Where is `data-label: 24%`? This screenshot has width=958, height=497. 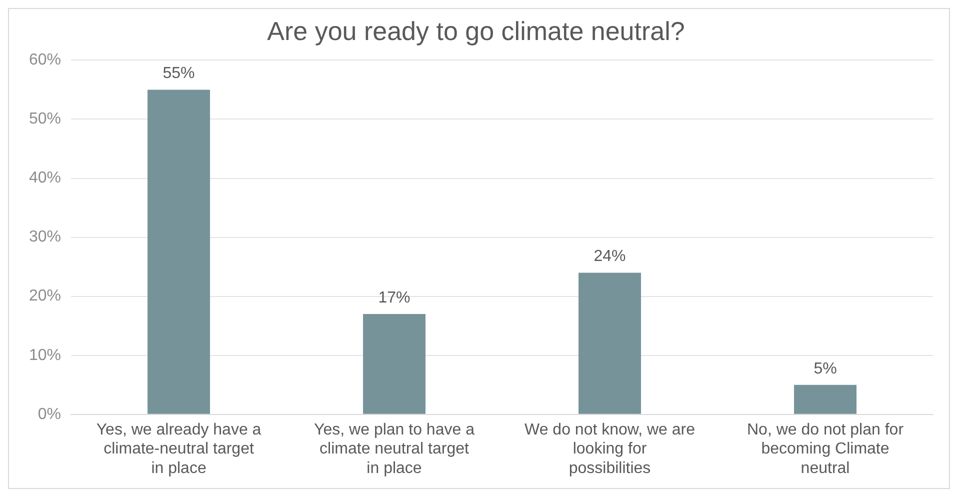 data-label: 24% is located at coordinates (610, 257).